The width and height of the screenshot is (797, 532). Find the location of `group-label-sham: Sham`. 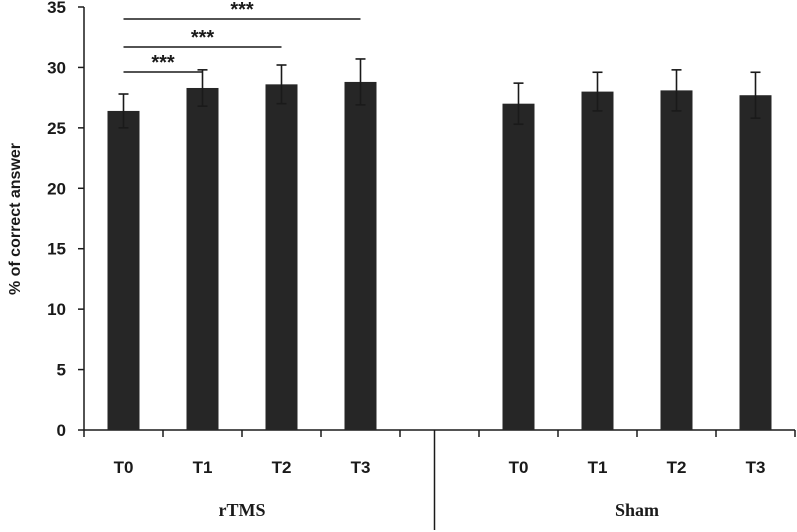

group-label-sham: Sham is located at coordinates (637, 510).